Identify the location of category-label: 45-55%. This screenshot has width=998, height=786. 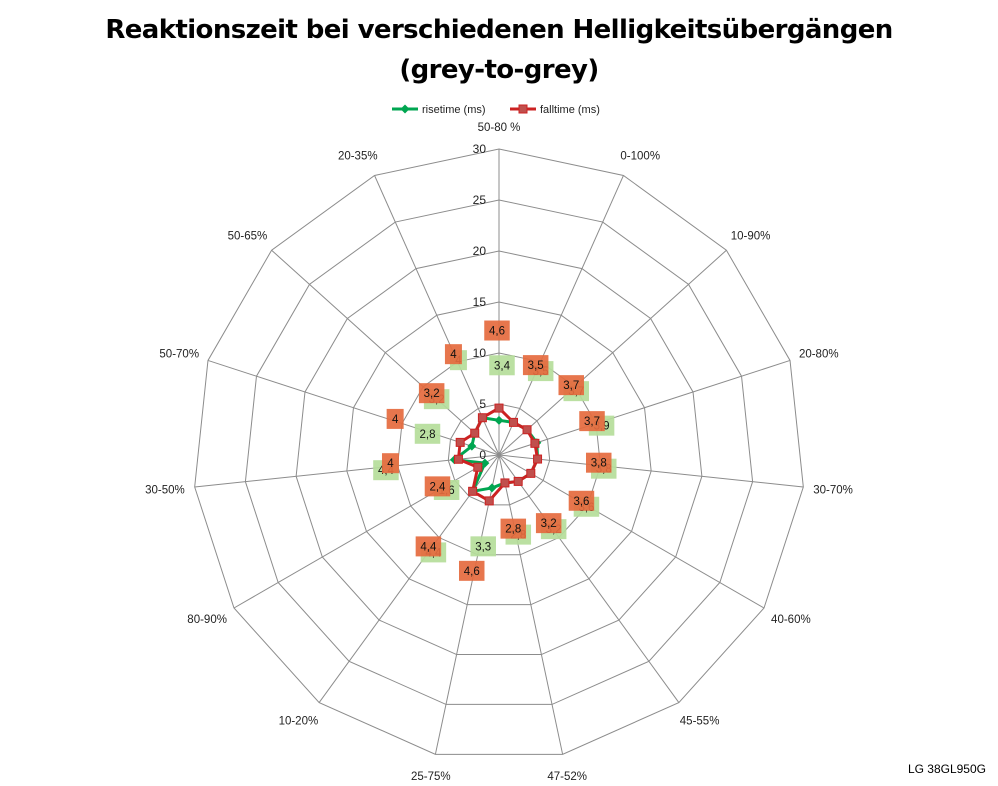
(700, 721).